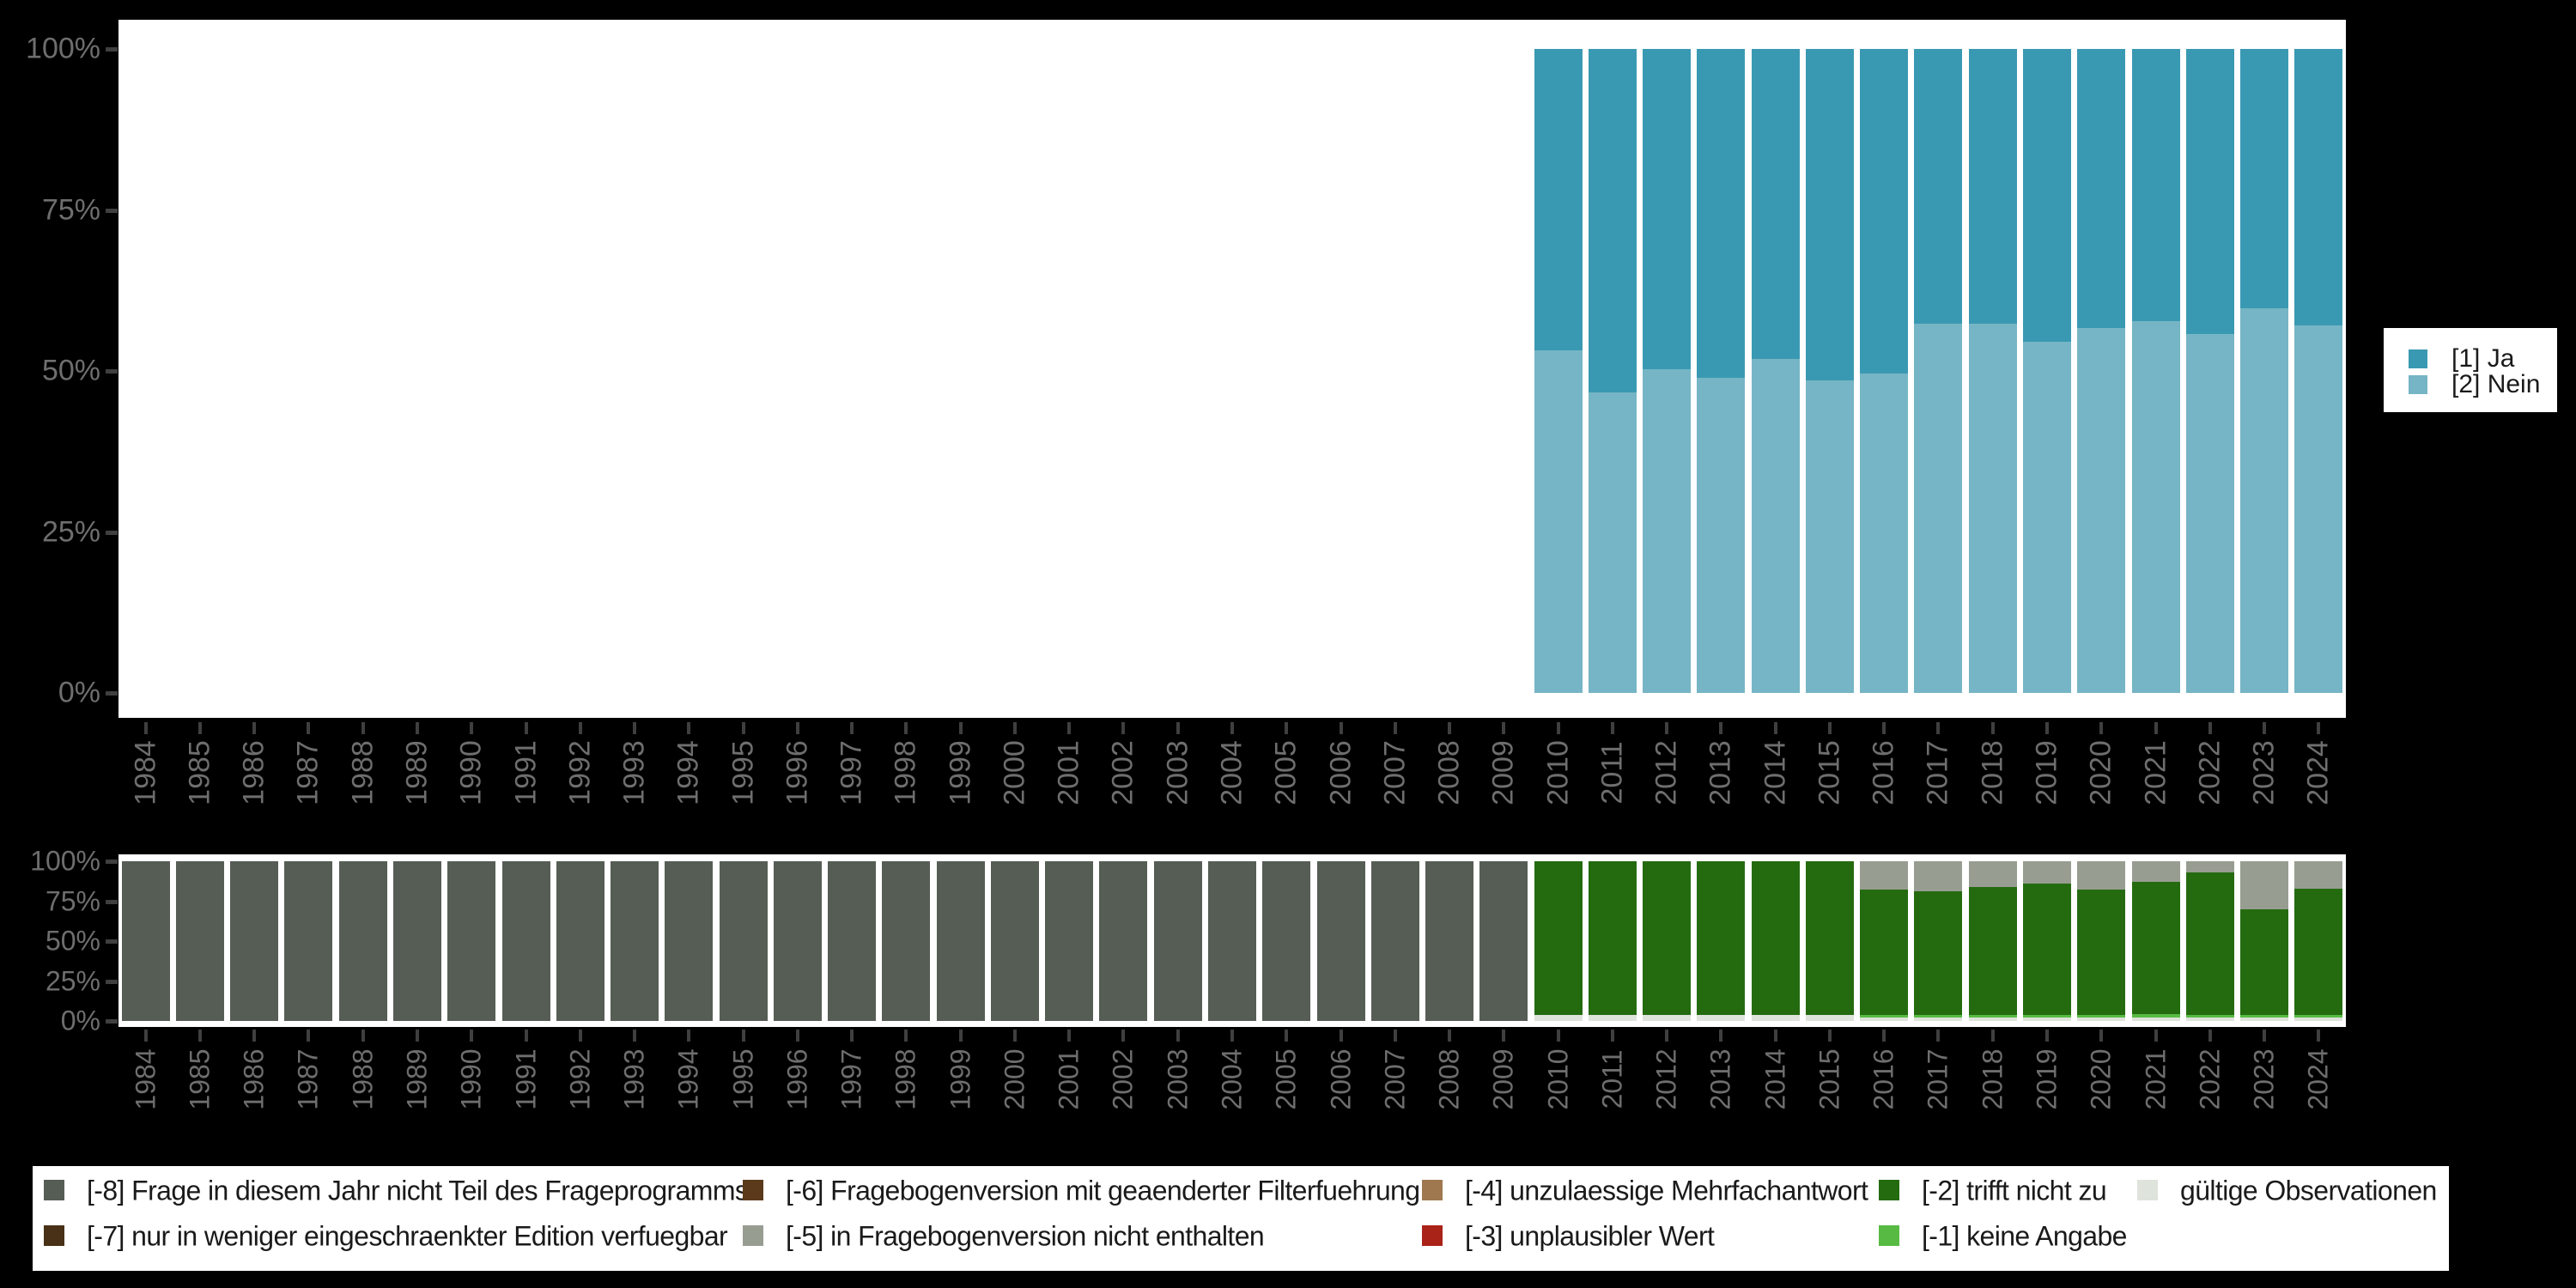 This screenshot has height=1288, width=2576. Describe the element at coordinates (1286, 772) in the screenshot. I see `x-axis-label: 2005` at that location.